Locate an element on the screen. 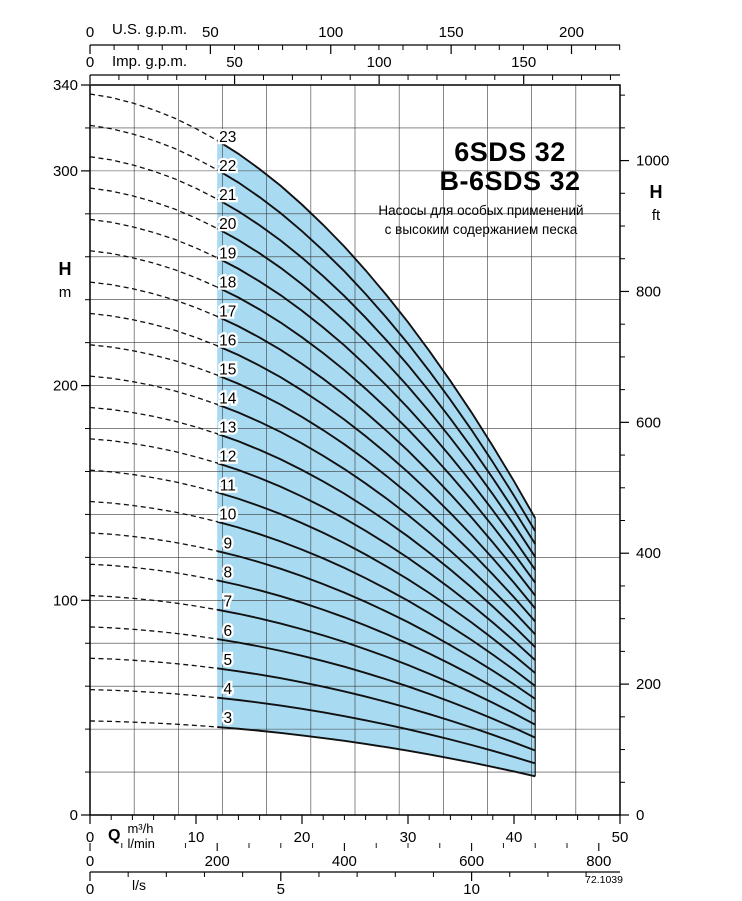  svg-text: 9 is located at coordinates (227, 544).